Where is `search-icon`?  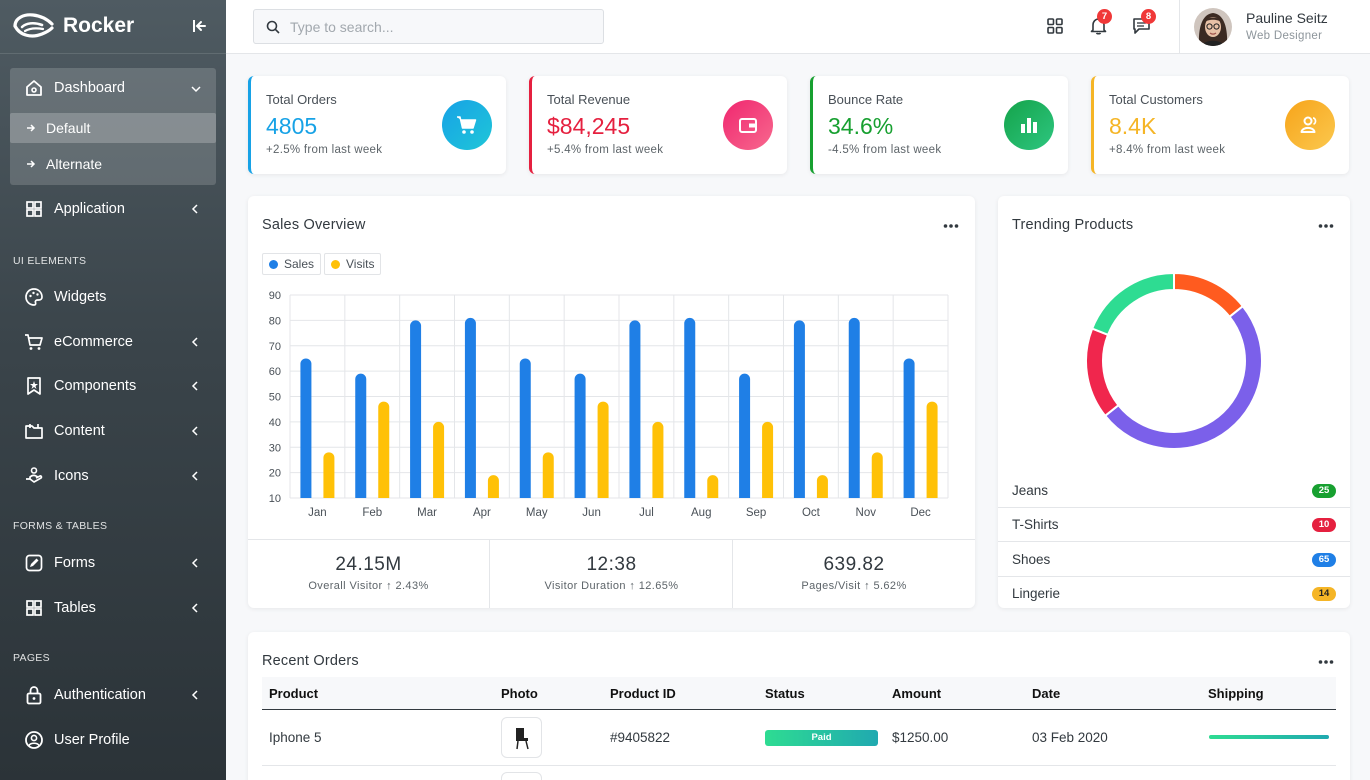
search-icon is located at coordinates (273, 27).